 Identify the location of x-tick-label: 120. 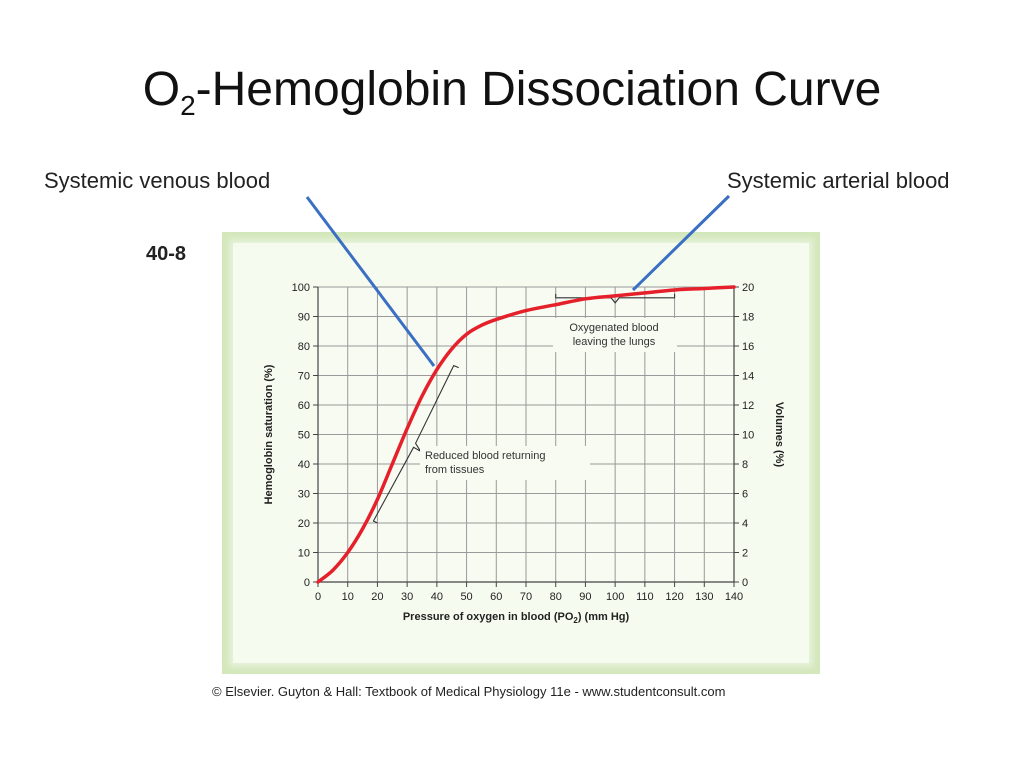
(674, 597).